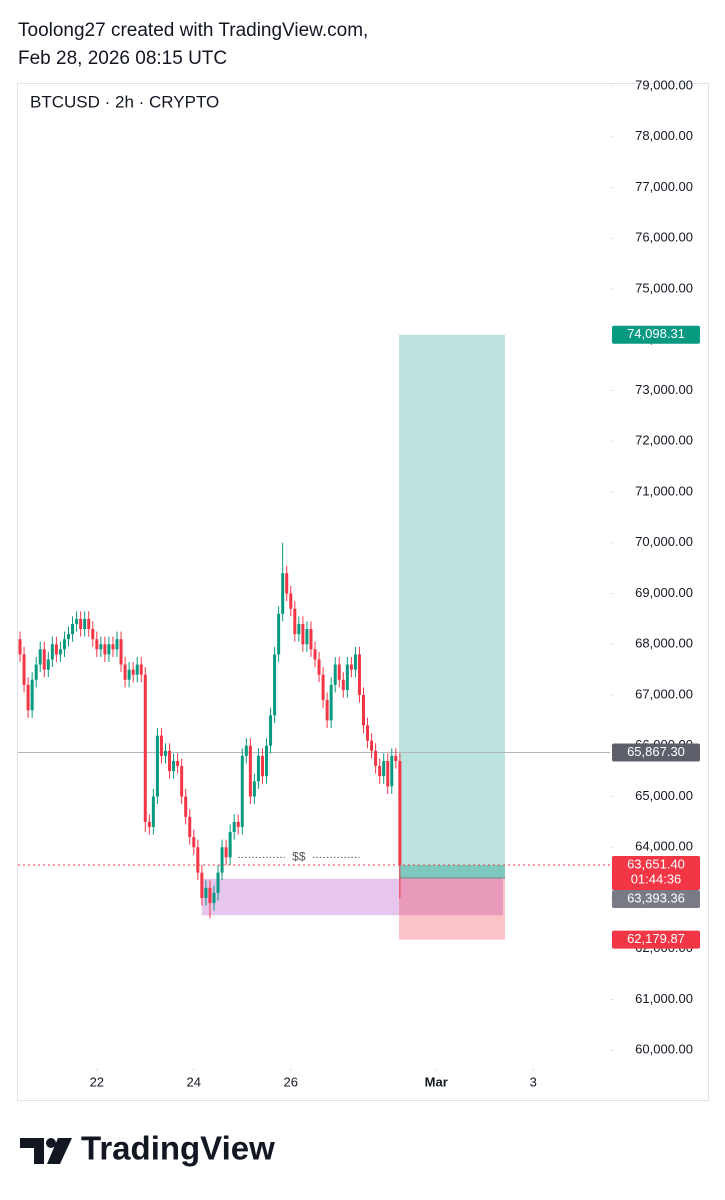 The image size is (725, 1200). Describe the element at coordinates (664, 795) in the screenshot. I see `y-tick-label: 65,000.00` at that location.